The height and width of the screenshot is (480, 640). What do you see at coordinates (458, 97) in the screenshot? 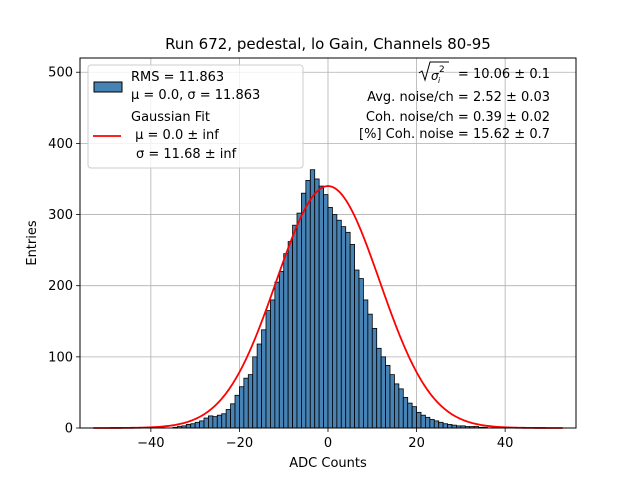
I see `avg-noise-text: Avg. noise/ch = 2.52 ± 0.03` at bounding box center [458, 97].